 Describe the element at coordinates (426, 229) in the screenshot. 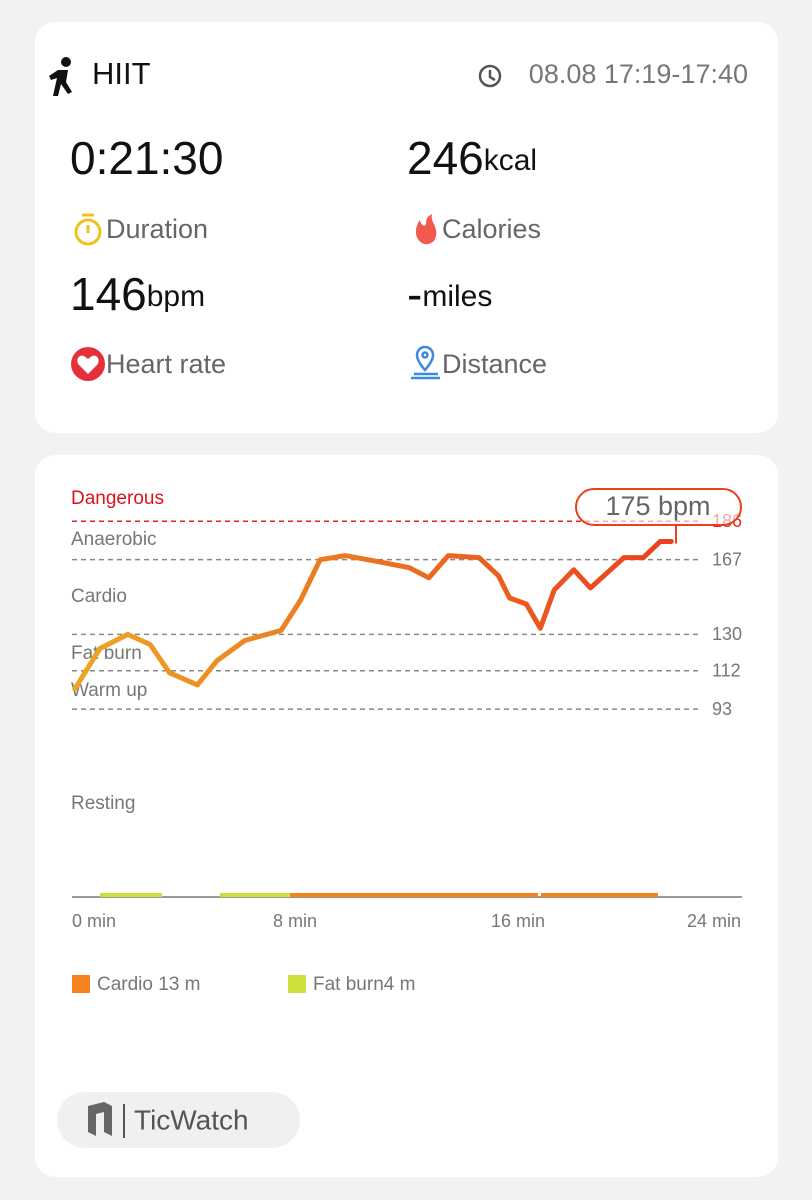

I see `flame-icon` at that location.